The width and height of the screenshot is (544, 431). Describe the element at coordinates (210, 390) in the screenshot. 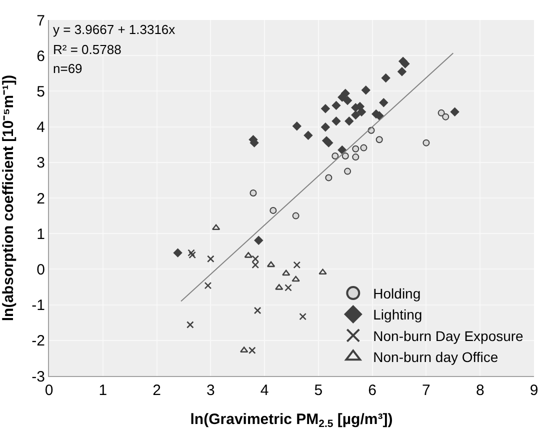

I see `x-tick-label: 3` at that location.